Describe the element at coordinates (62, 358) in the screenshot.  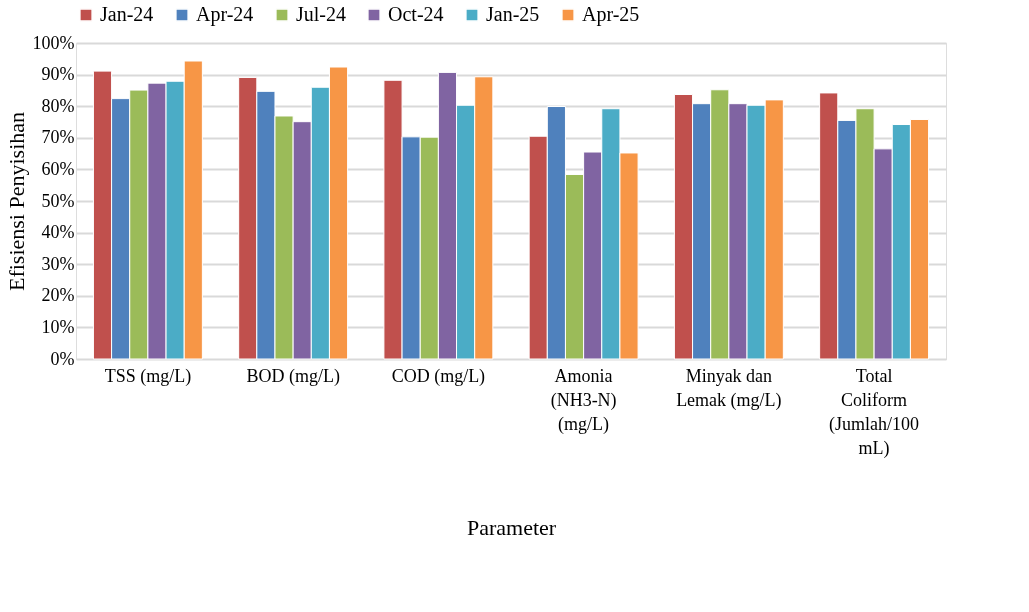
I see `y-tick-label: 0%` at that location.